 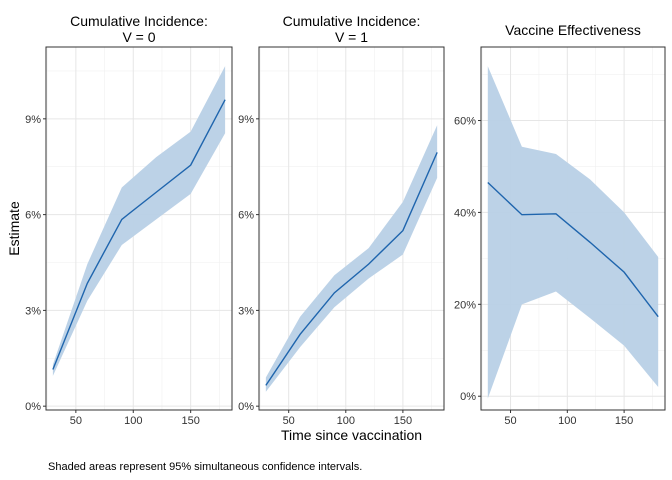 I want to click on panel-title: V = 1, so click(x=351, y=37).